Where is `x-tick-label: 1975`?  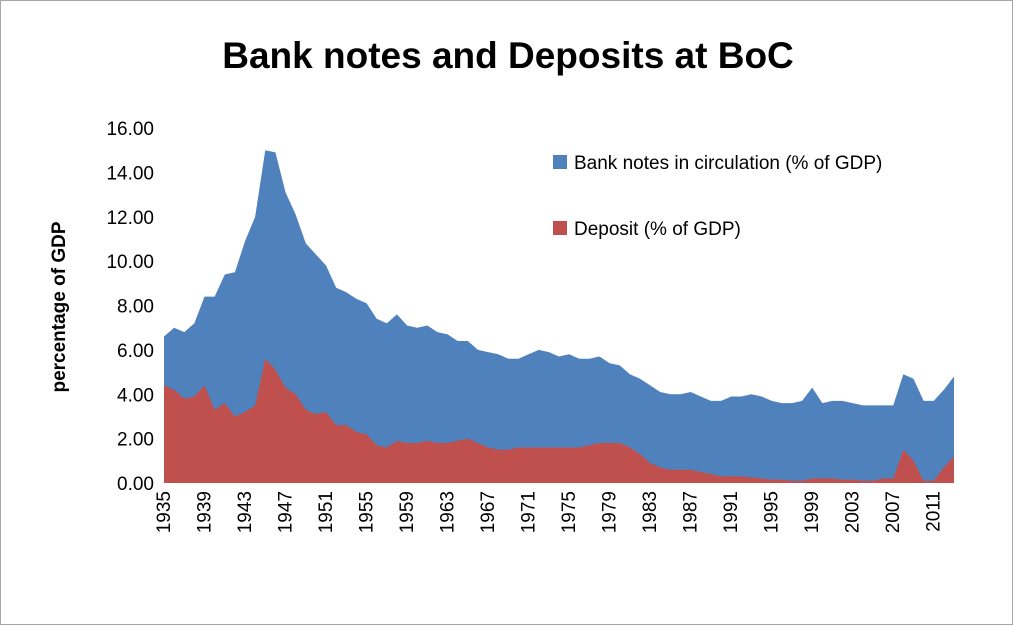
x-tick-label: 1975 is located at coordinates (569, 512).